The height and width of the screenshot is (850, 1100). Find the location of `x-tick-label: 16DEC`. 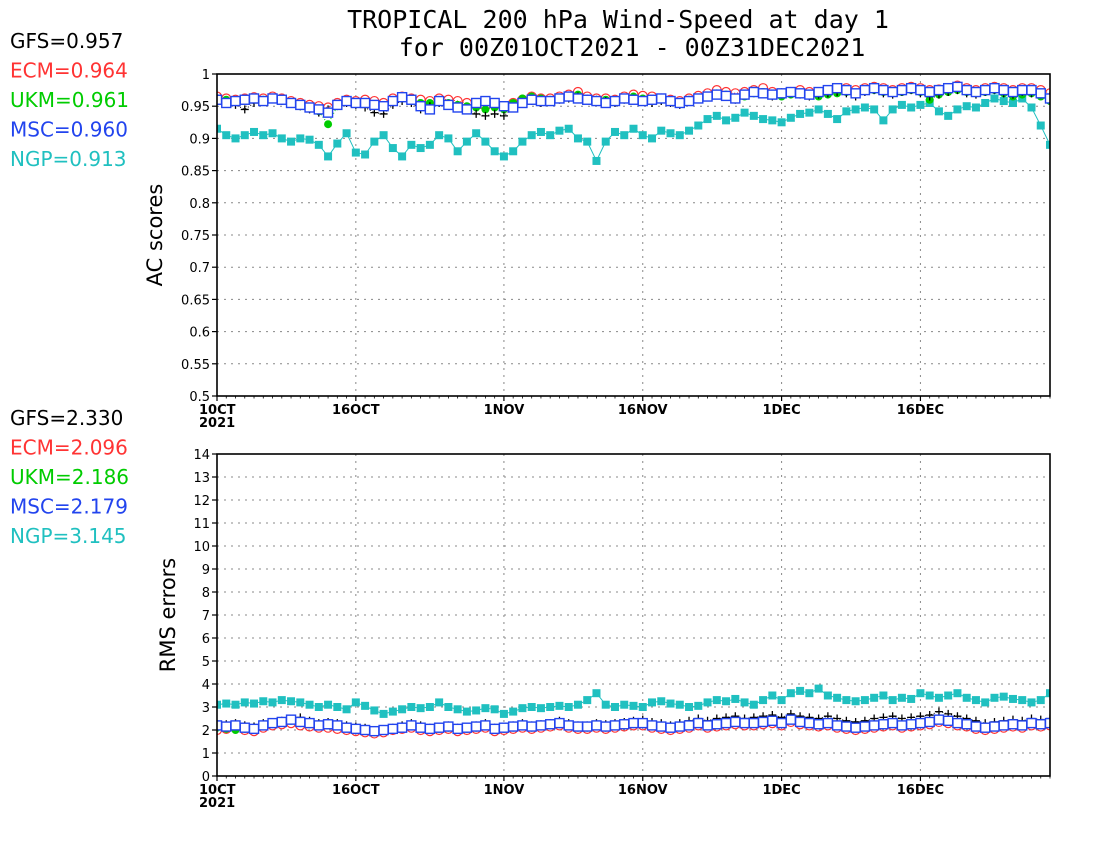

x-tick-label: 16DEC is located at coordinates (920, 790).